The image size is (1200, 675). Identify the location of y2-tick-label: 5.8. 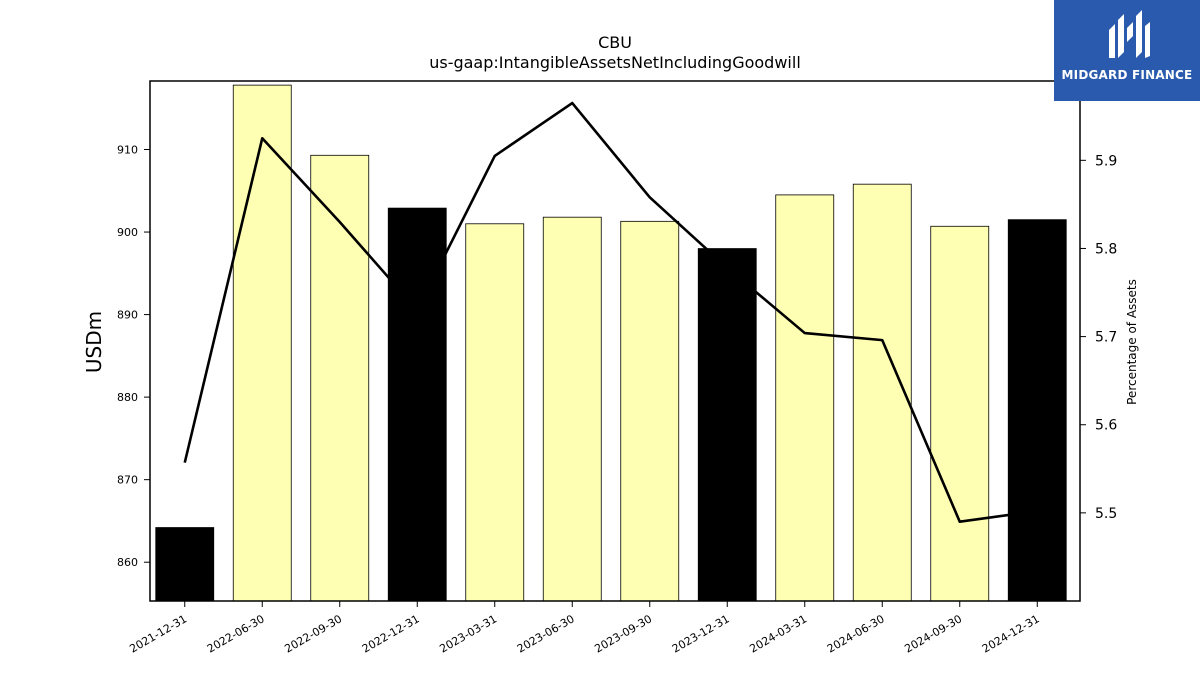
(1106, 249).